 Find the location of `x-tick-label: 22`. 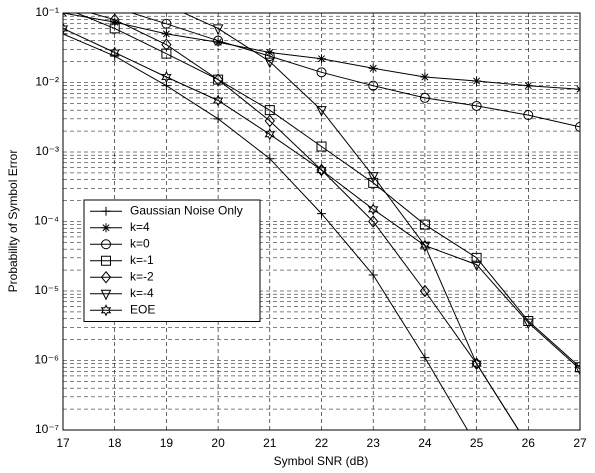

x-tick-label: 22 is located at coordinates (322, 443).